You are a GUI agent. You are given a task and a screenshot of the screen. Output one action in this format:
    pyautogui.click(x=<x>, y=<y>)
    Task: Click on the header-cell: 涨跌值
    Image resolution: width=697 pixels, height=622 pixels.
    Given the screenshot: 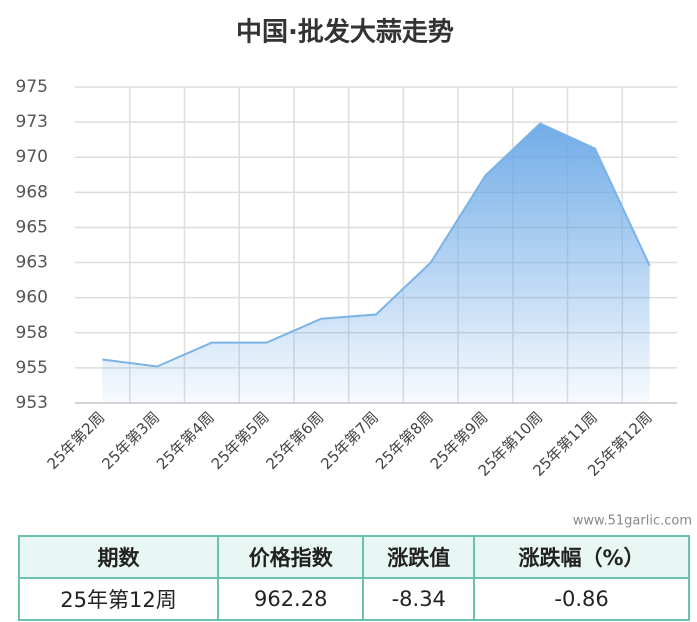 What is the action you would take?
    pyautogui.click(x=419, y=557)
    